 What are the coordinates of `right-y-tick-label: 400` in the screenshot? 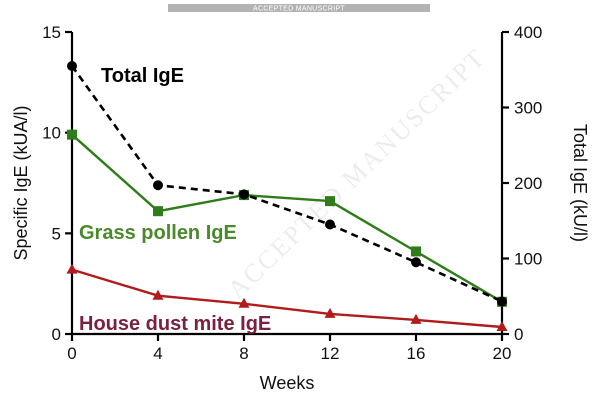 It's located at (528, 32).